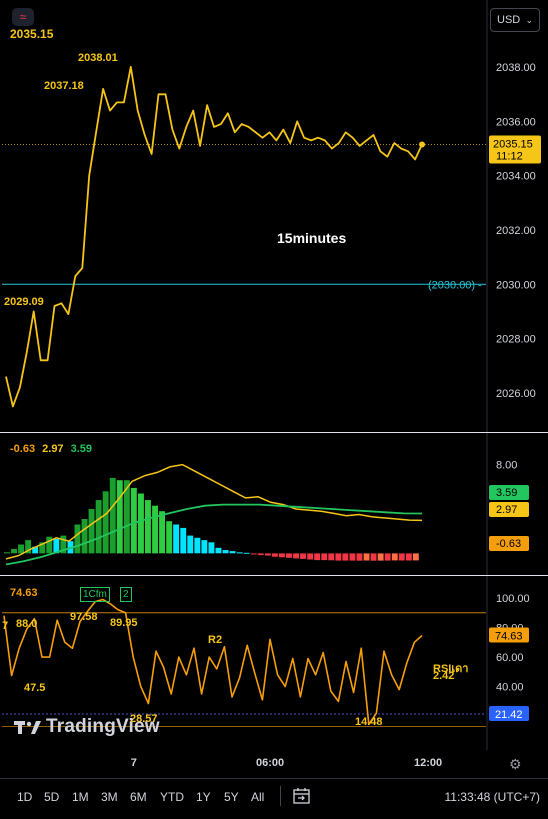 This screenshot has height=819, width=548. I want to click on rsi-point-label: 14.48, so click(369, 722).